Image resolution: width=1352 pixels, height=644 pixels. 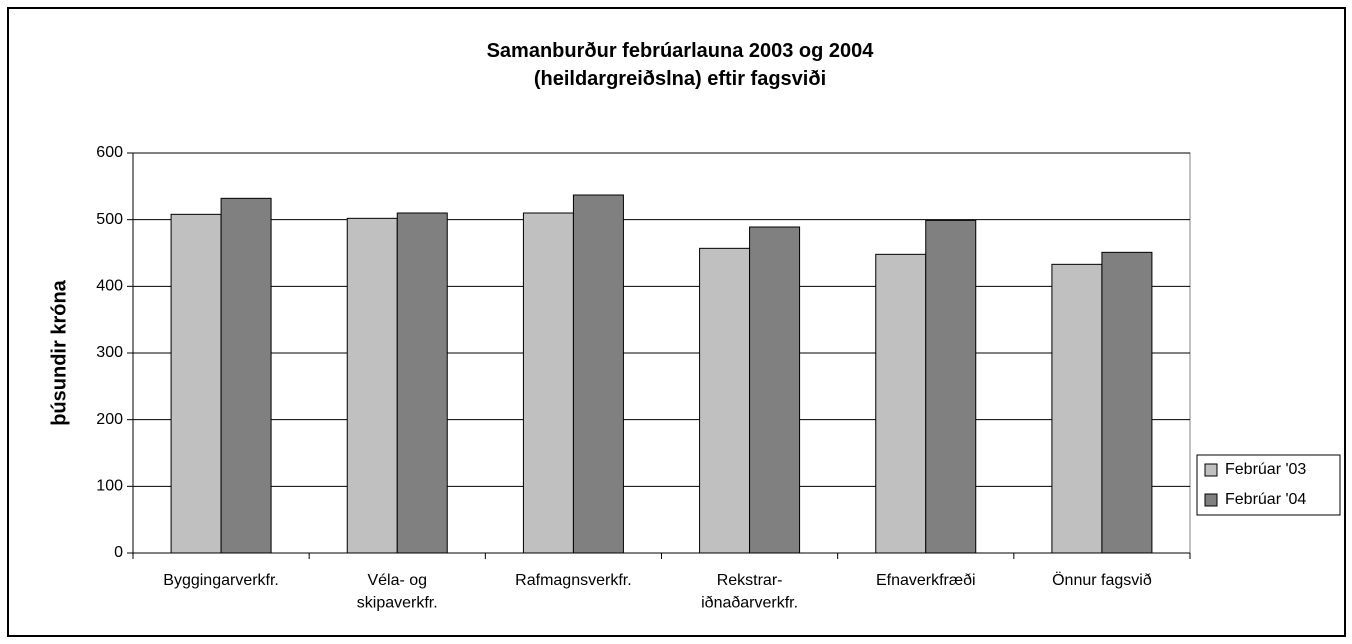 I want to click on x-tick-label: Önnur fagsvið, so click(x=1102, y=580).